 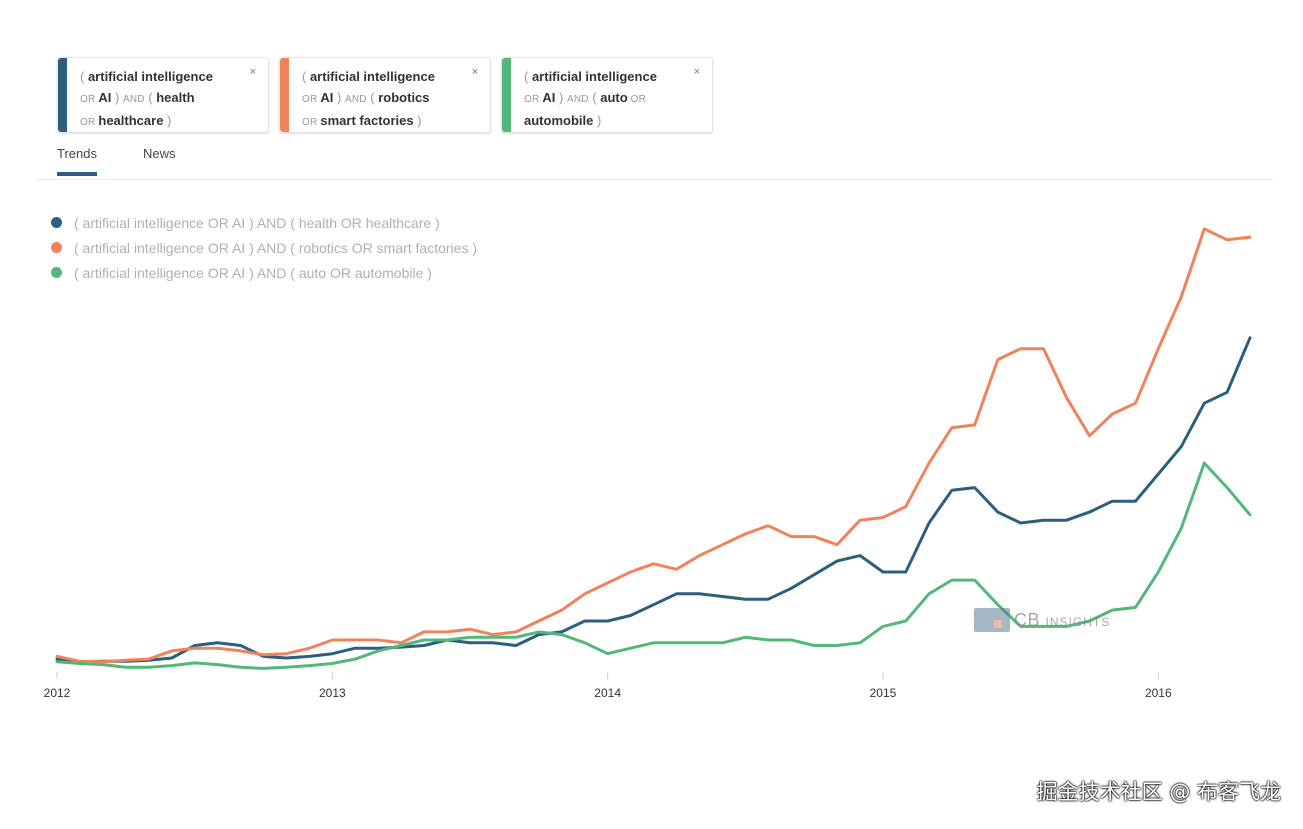 I want to click on cb-insights-watermark: CB INSIGHTS, so click(x=1042, y=620).